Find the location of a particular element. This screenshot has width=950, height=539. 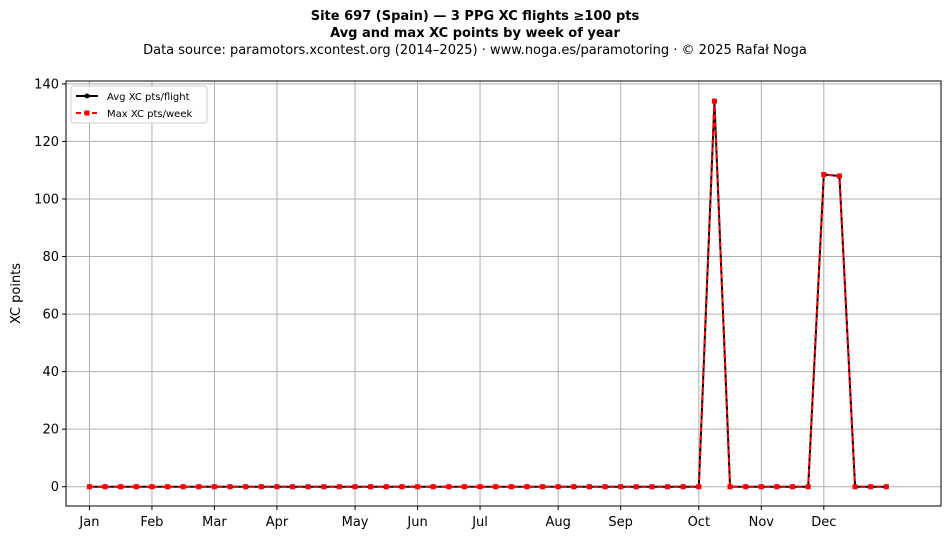

data-point-s1-w25 is located at coordinates (480, 487).